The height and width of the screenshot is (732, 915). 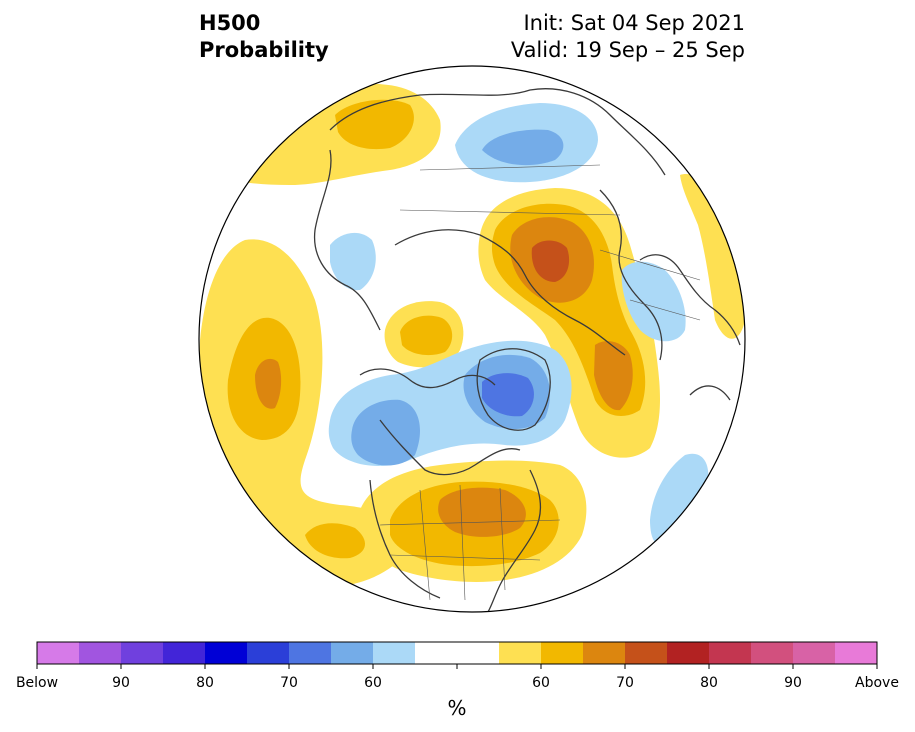 I want to click on coast-arctic-russia, so click(x=510, y=292).